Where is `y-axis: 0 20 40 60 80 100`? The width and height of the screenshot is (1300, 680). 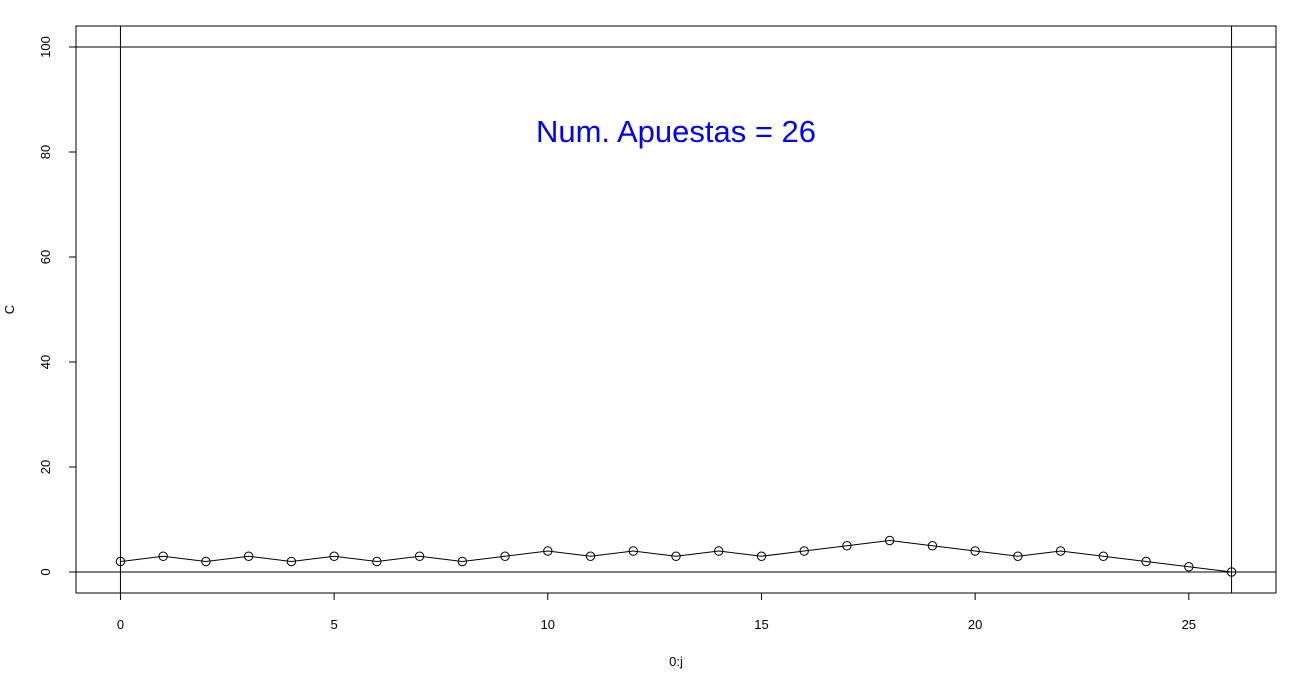
y-axis: 0 20 40 60 80 100 is located at coordinates (57, 306).